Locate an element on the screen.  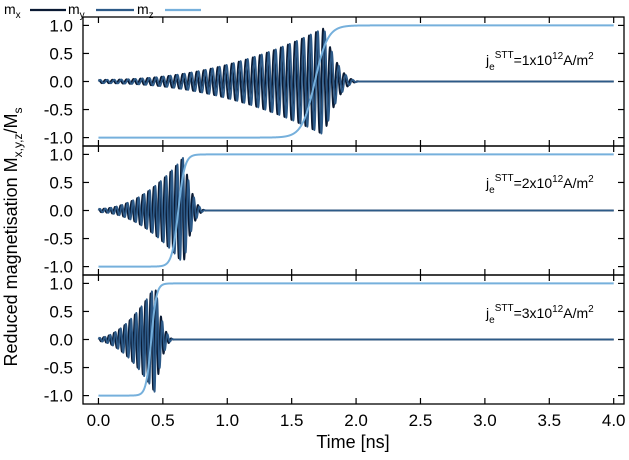
x-tick-label: 2.5 is located at coordinates (421, 420).